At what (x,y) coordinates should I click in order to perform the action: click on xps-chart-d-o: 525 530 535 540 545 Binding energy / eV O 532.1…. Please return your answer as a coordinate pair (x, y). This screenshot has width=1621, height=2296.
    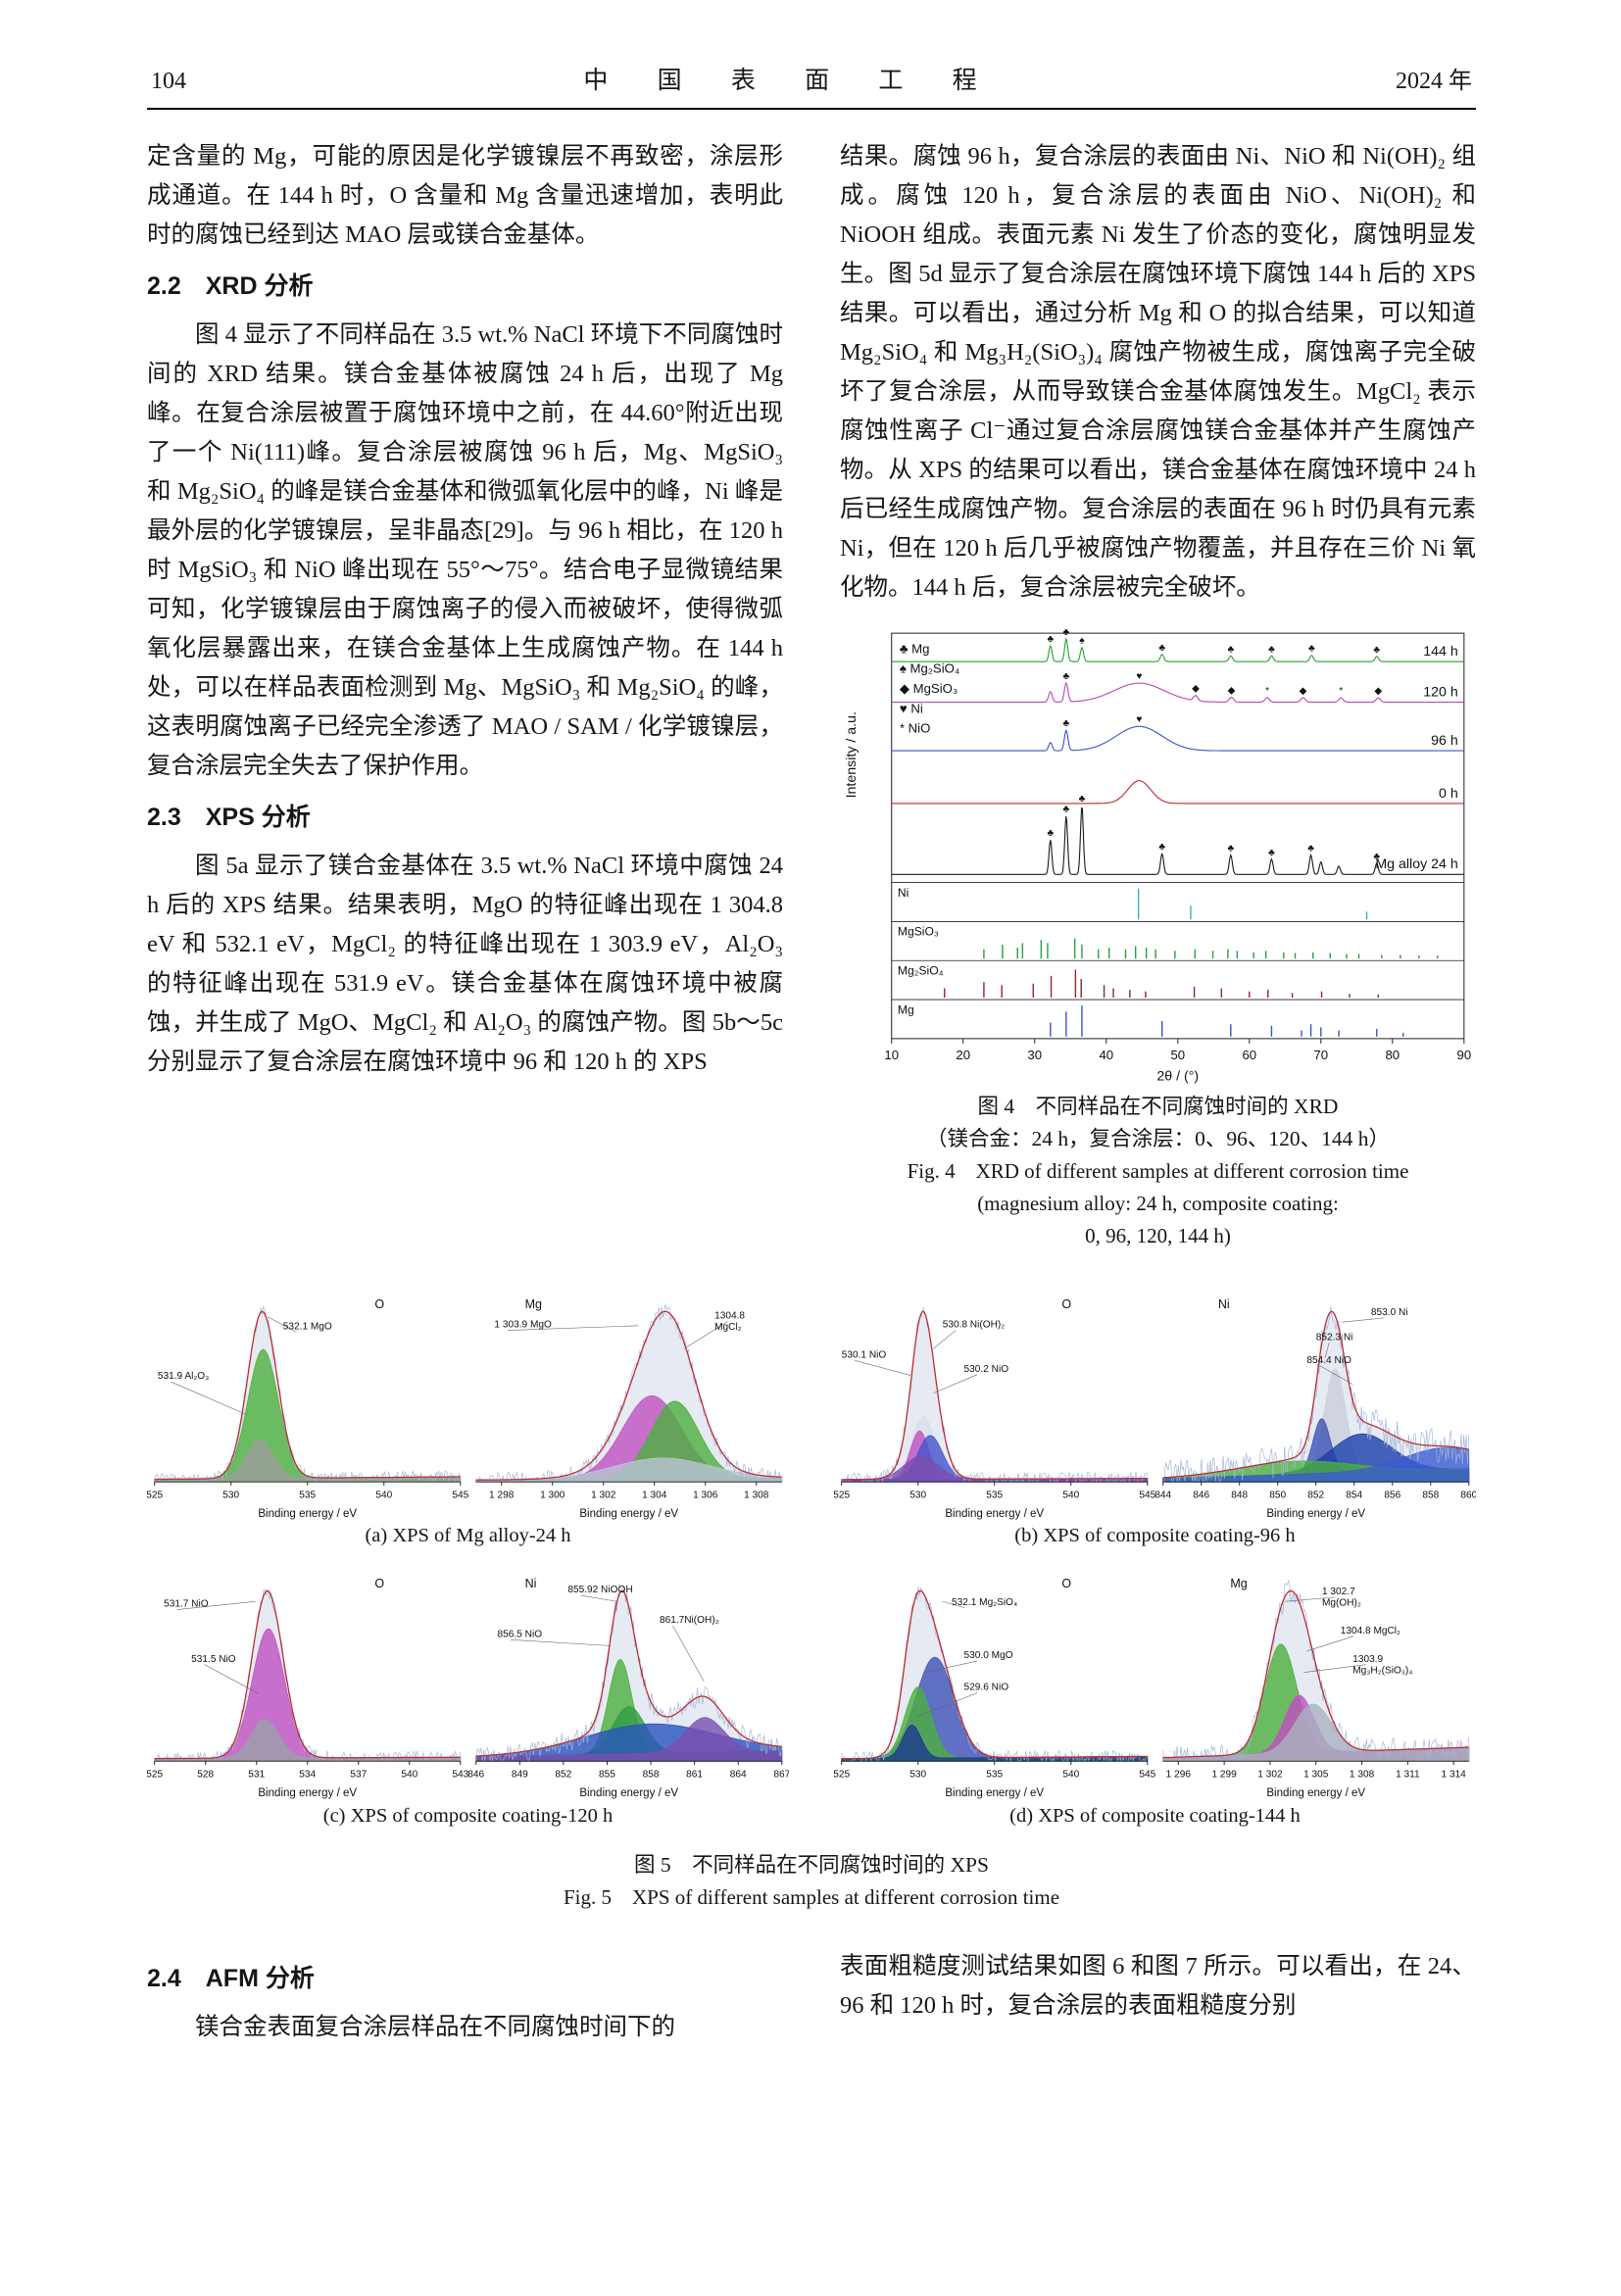
    Looking at the image, I should click on (994, 1683).